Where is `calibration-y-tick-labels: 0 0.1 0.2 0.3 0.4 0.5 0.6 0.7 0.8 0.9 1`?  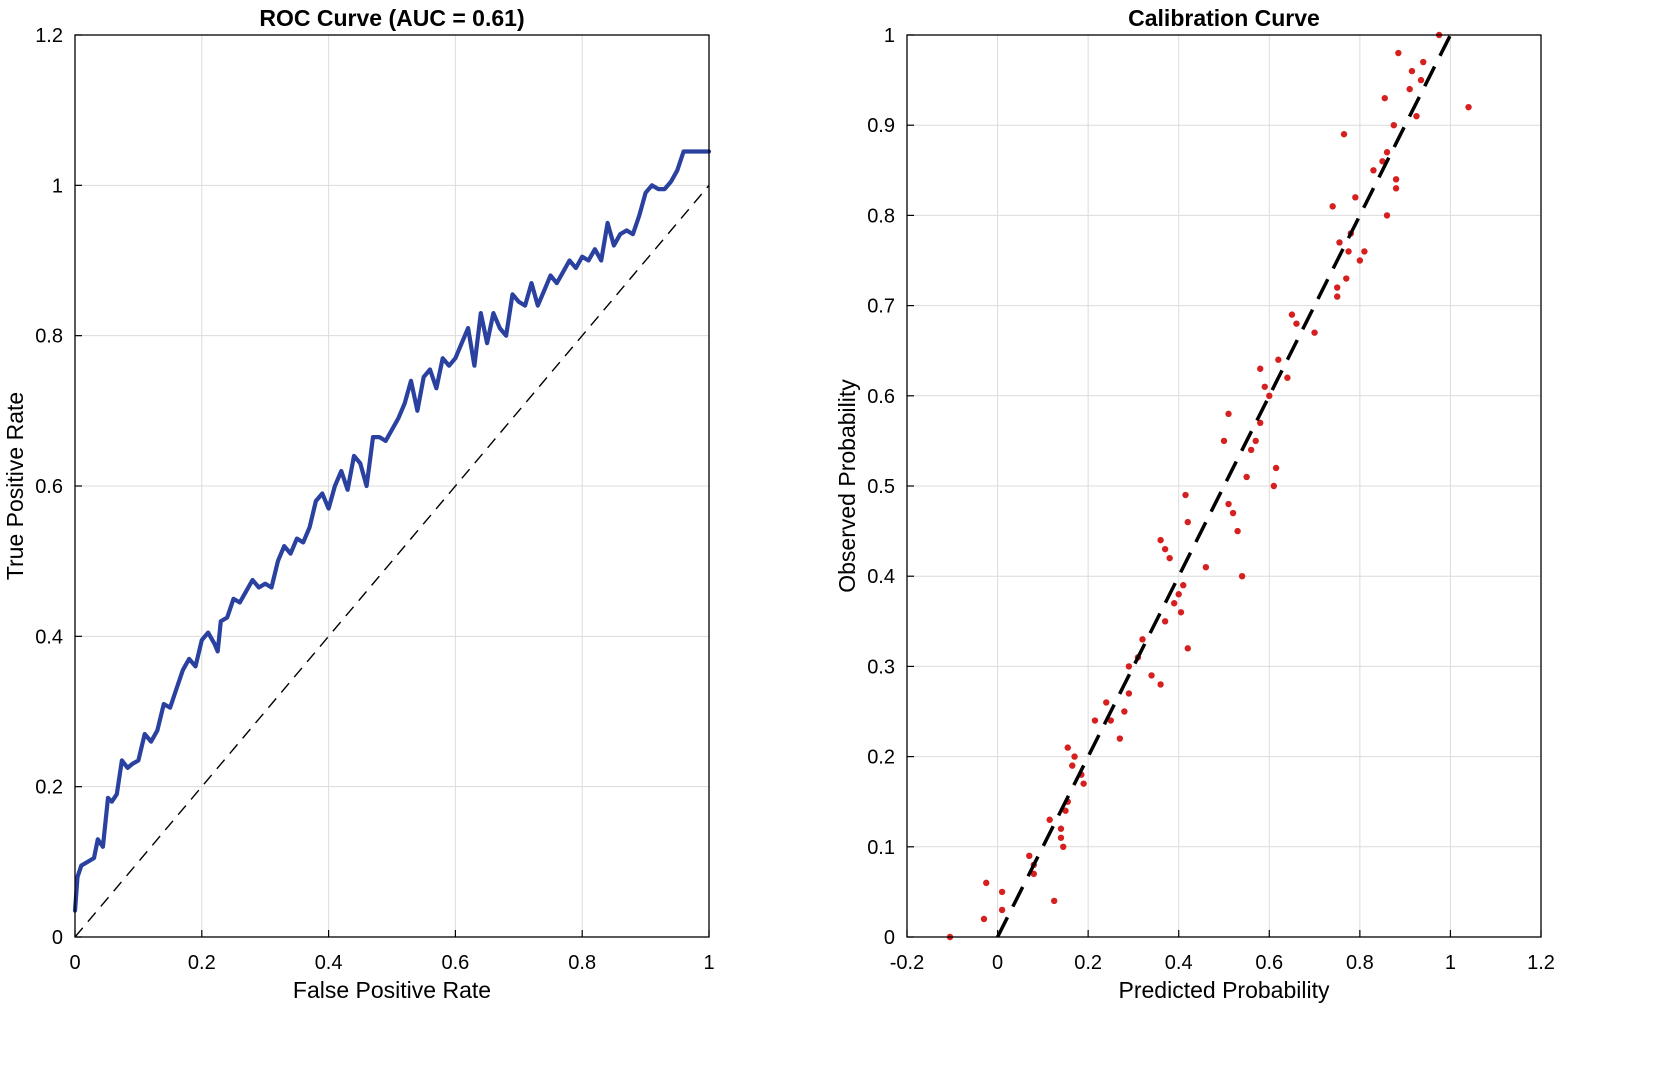 calibration-y-tick-labels: 0 0.1 0.2 0.3 0.4 0.5 0.6 0.7 0.8 0.9 1 is located at coordinates (881, 487).